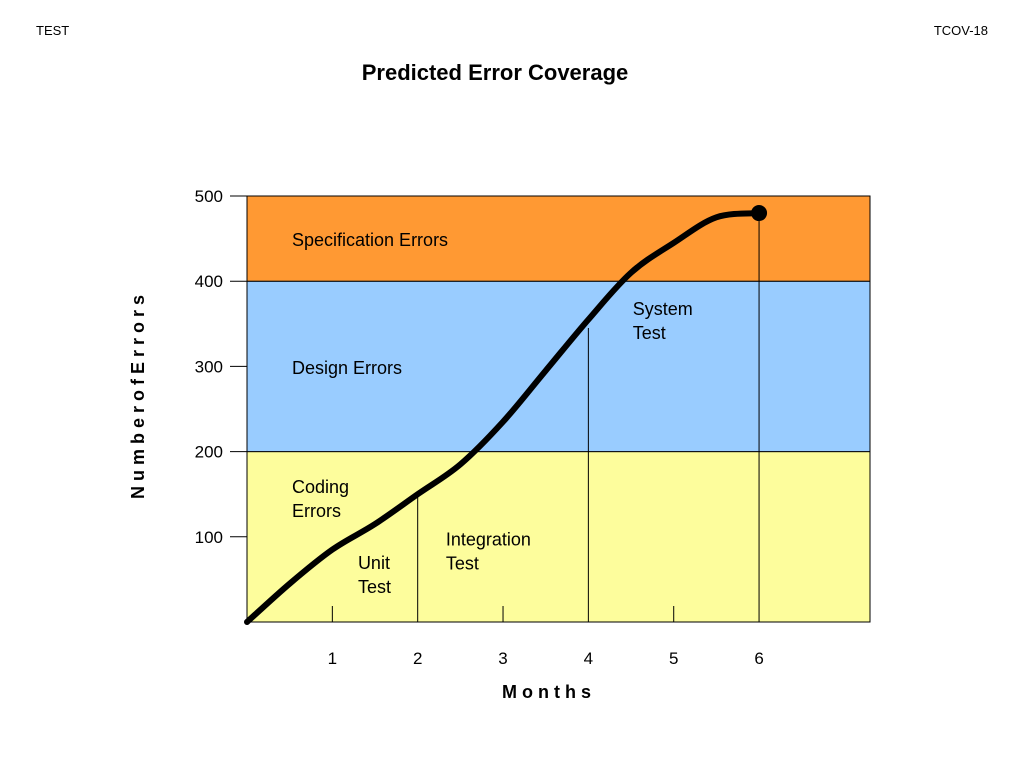 The image size is (1024, 768). What do you see at coordinates (759, 213) in the screenshot?
I see `end-marker-dot` at bounding box center [759, 213].